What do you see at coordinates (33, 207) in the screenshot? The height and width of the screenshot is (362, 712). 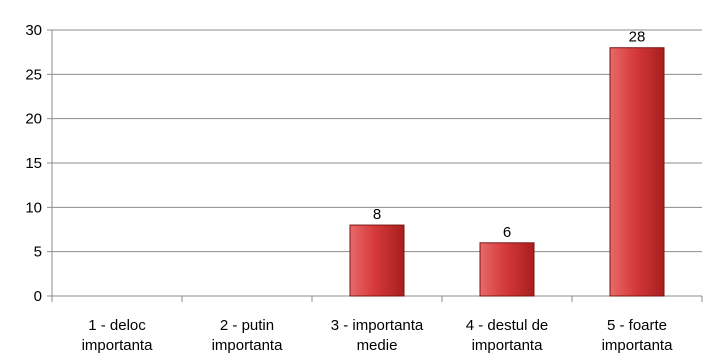 I see `y-tick-label: 10` at bounding box center [33, 207].